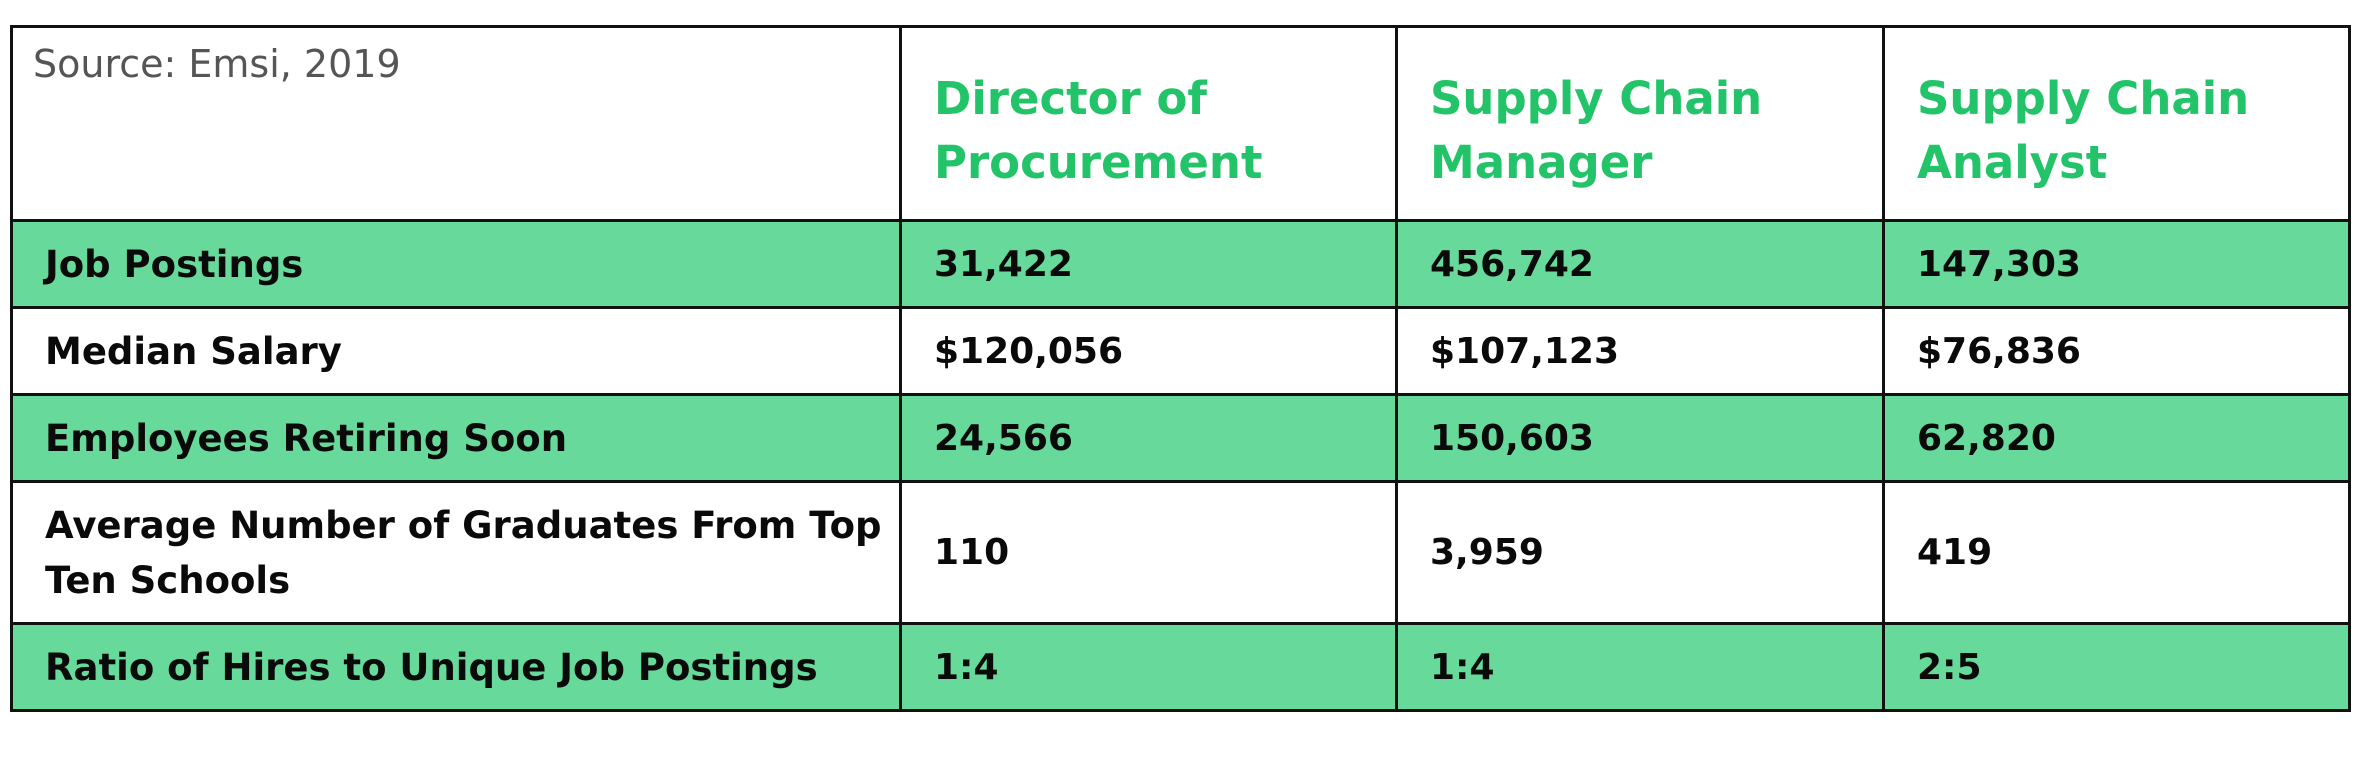 The image size is (2359, 765). Describe the element at coordinates (1640, 552) in the screenshot. I see `table-cell: 3,959` at that location.